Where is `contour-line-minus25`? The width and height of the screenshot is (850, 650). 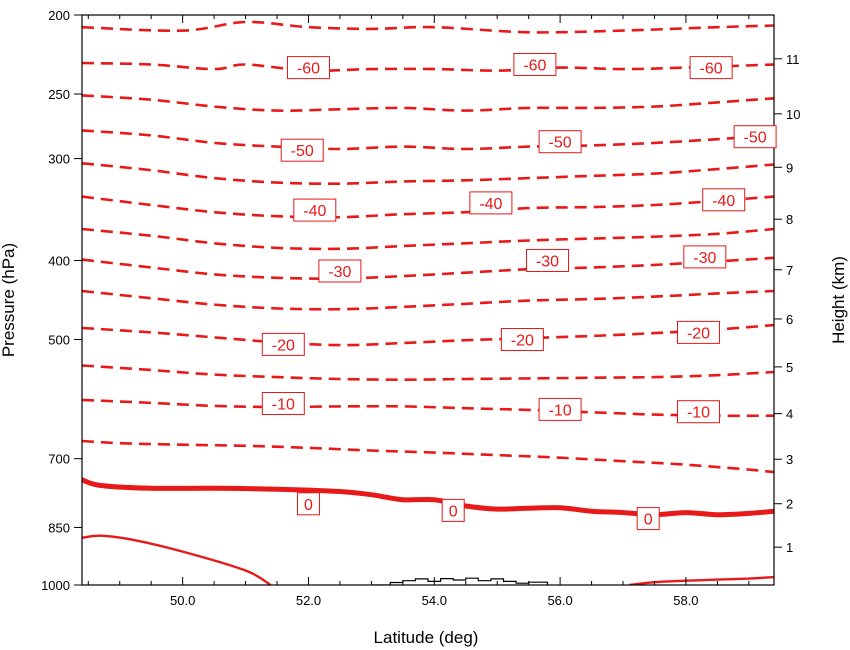 contour-line-minus25 is located at coordinates (428, 300).